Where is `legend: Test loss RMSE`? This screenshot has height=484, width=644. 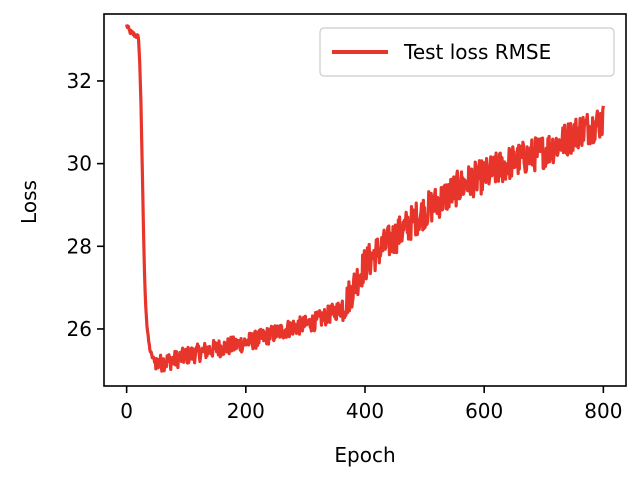
legend: Test loss RMSE is located at coordinates (467, 52).